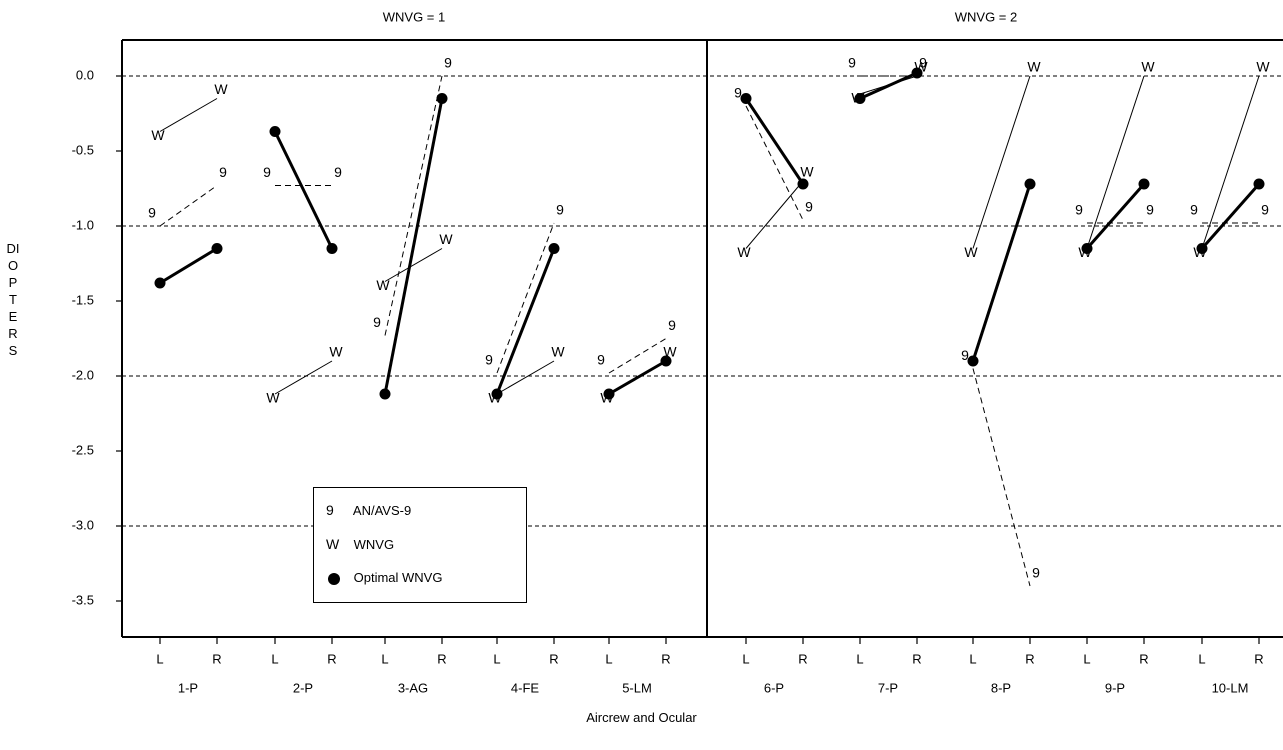 This screenshot has height=750, width=1283. I want to click on y-tick-label: 0.0, so click(85, 74).